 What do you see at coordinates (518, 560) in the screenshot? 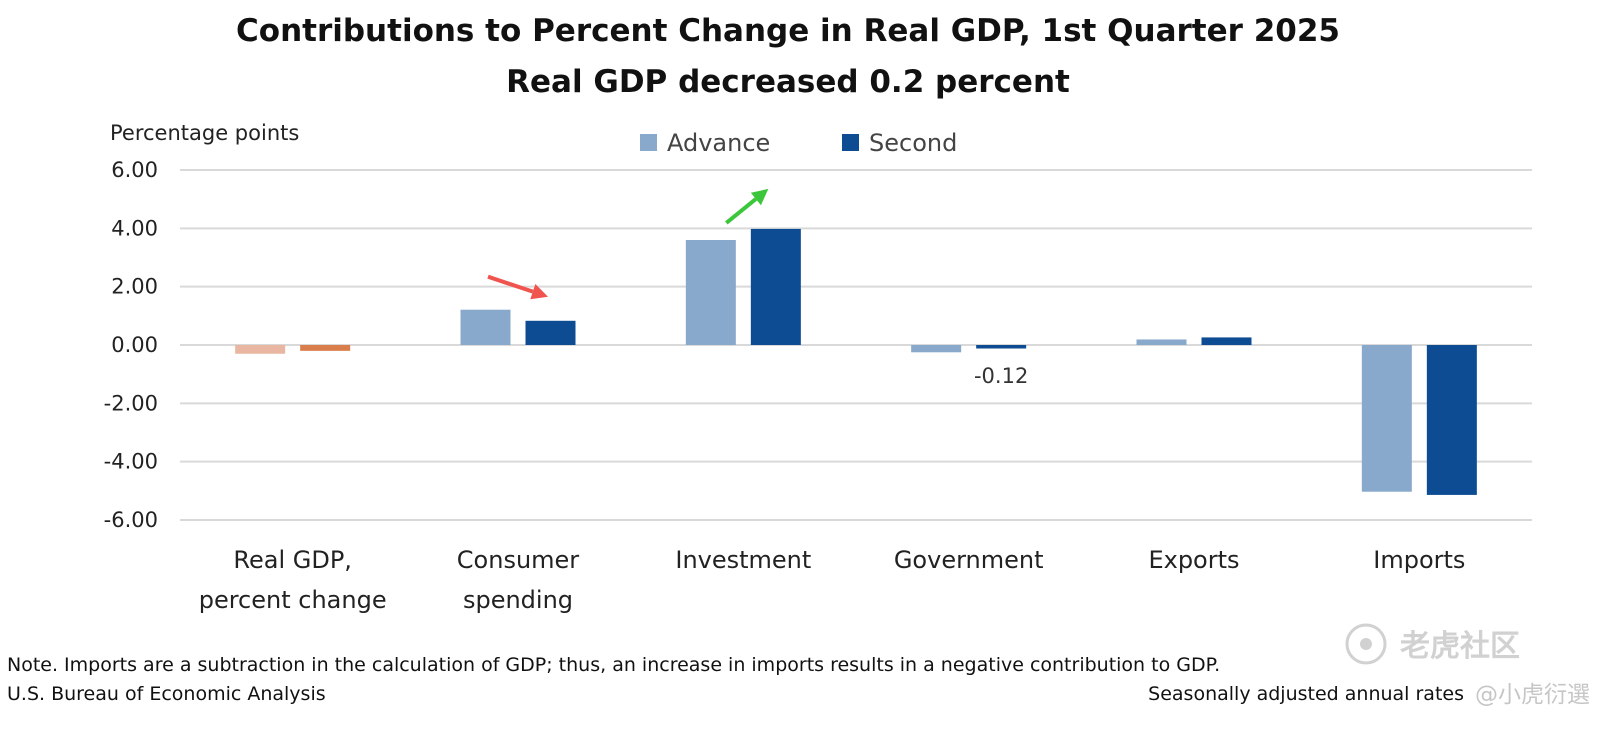
I see `x-category-label: Consumer` at bounding box center [518, 560].